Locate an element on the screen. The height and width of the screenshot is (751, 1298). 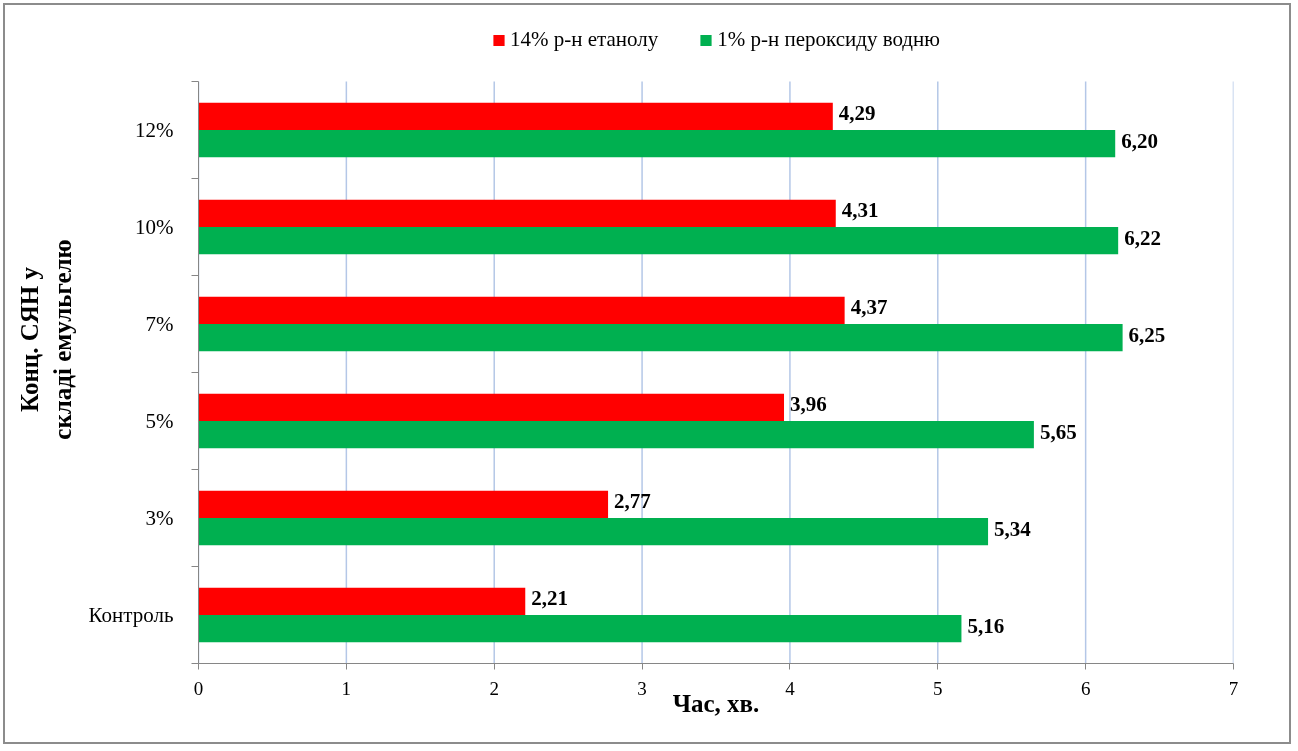
x-tick-label: 1 is located at coordinates (346, 688).